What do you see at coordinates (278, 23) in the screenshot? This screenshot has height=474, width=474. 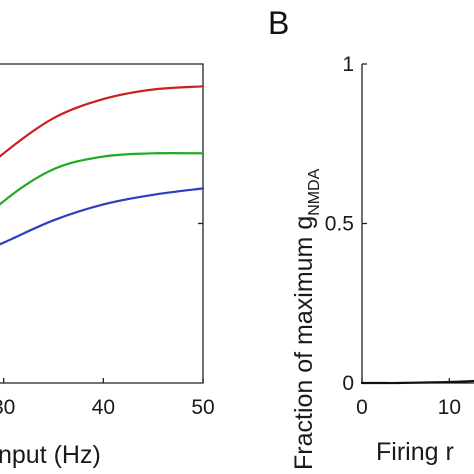 I see `panel-b-letter: B` at bounding box center [278, 23].